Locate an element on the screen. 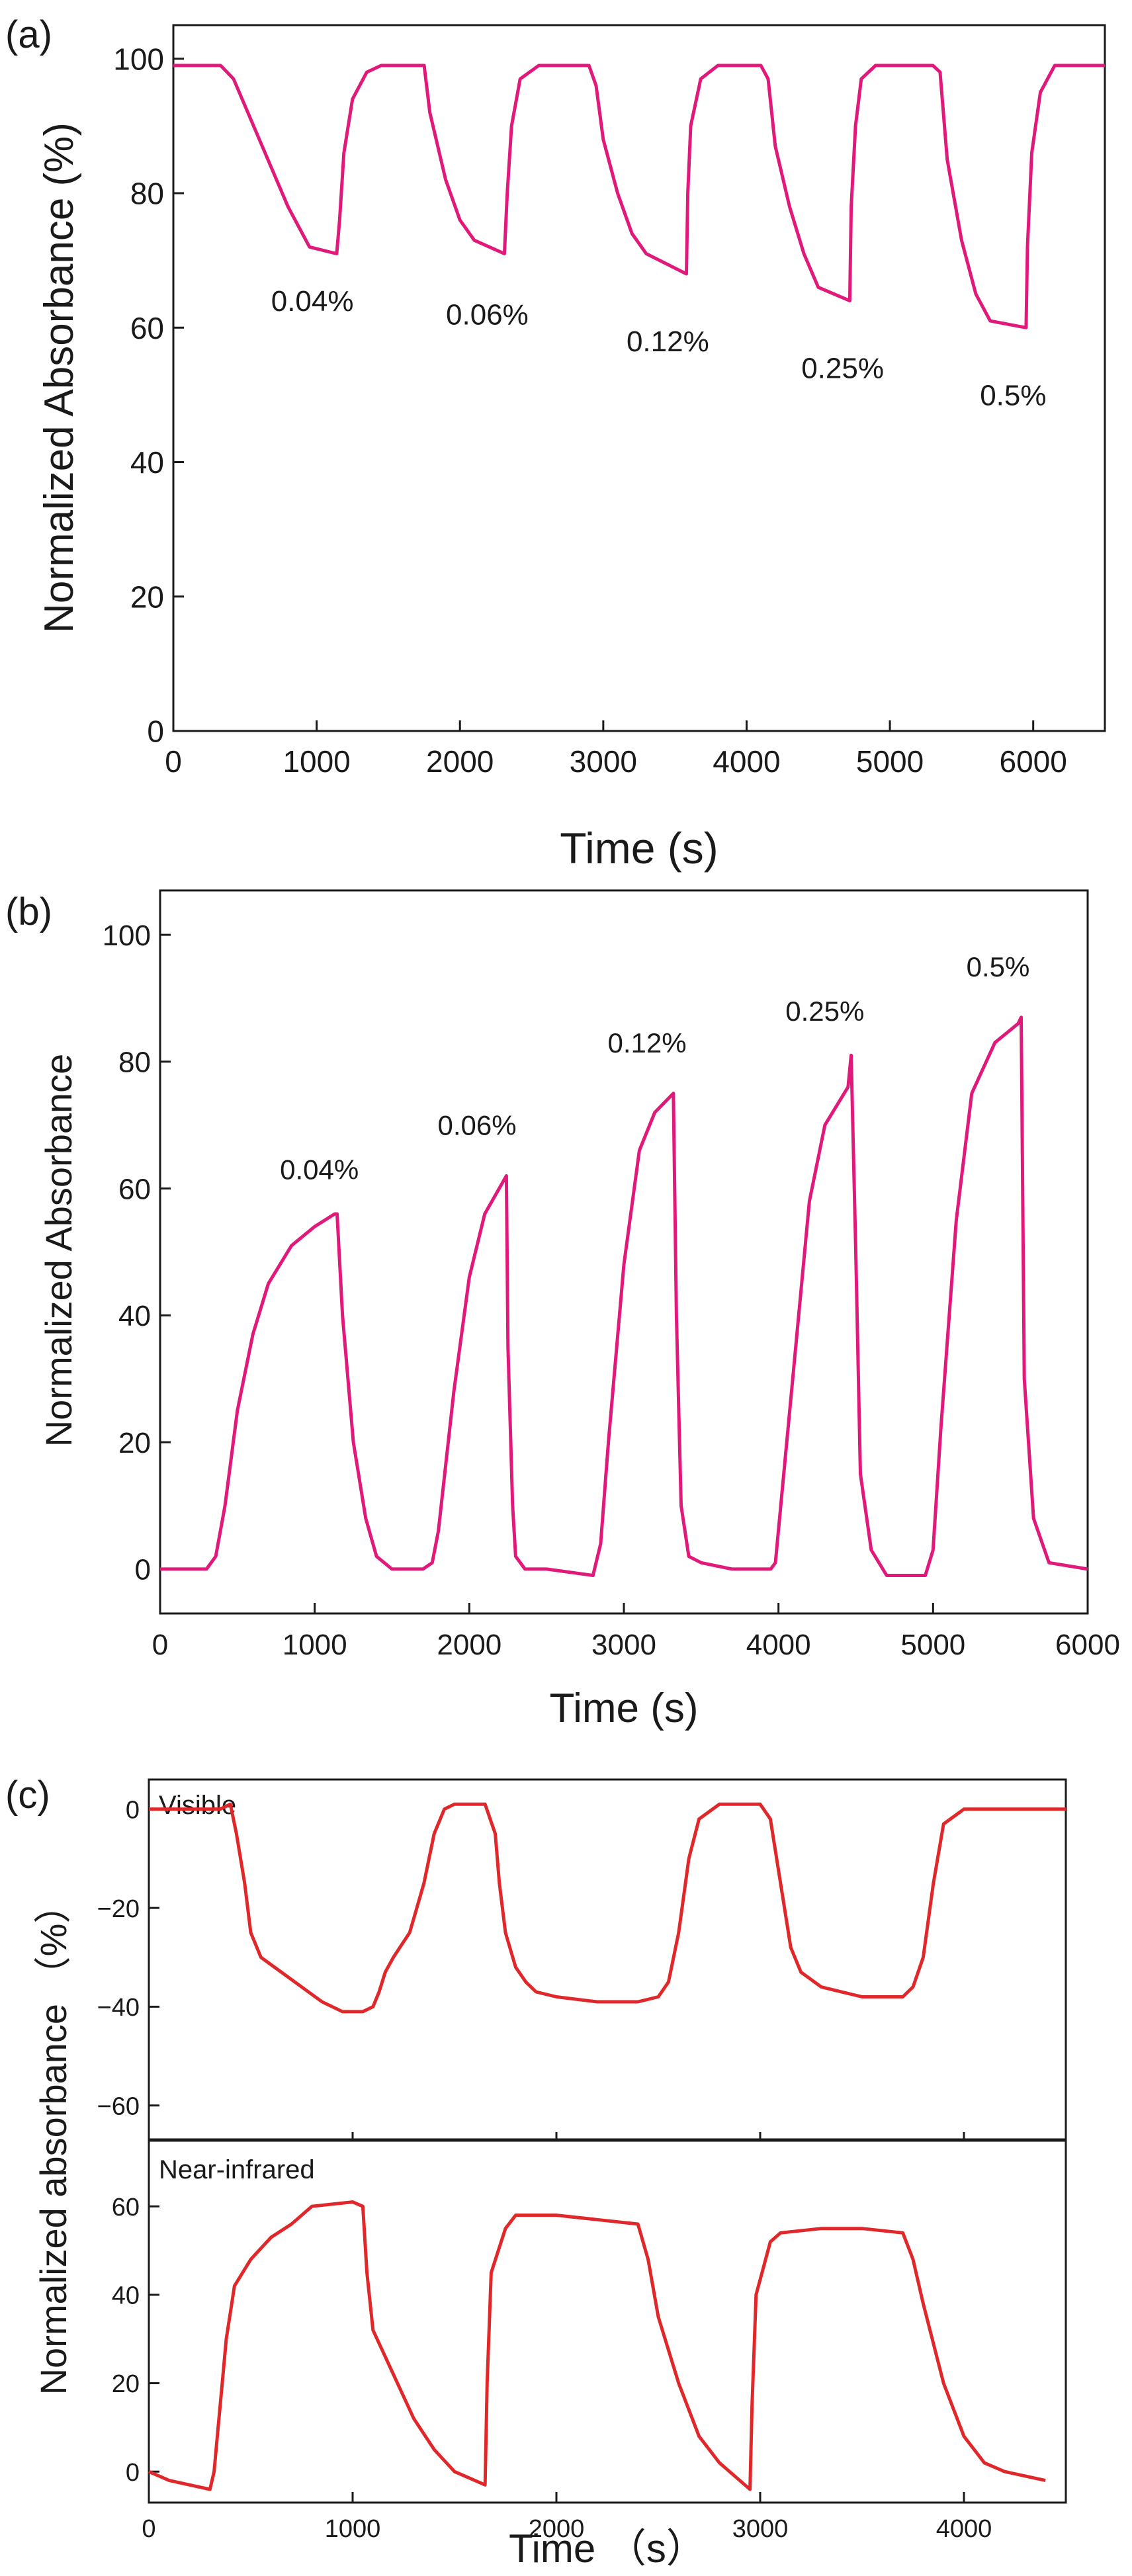 This screenshot has height=2576, width=1132. panel-c-visible-series-line is located at coordinates (607, 1908).